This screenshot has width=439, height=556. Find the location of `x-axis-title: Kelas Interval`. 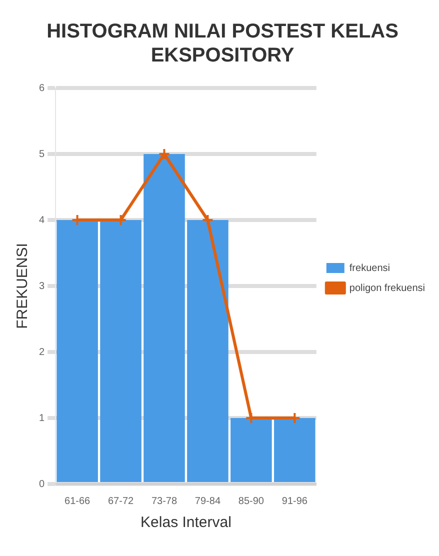

x-axis-title: Kelas Interval is located at coordinates (186, 523).